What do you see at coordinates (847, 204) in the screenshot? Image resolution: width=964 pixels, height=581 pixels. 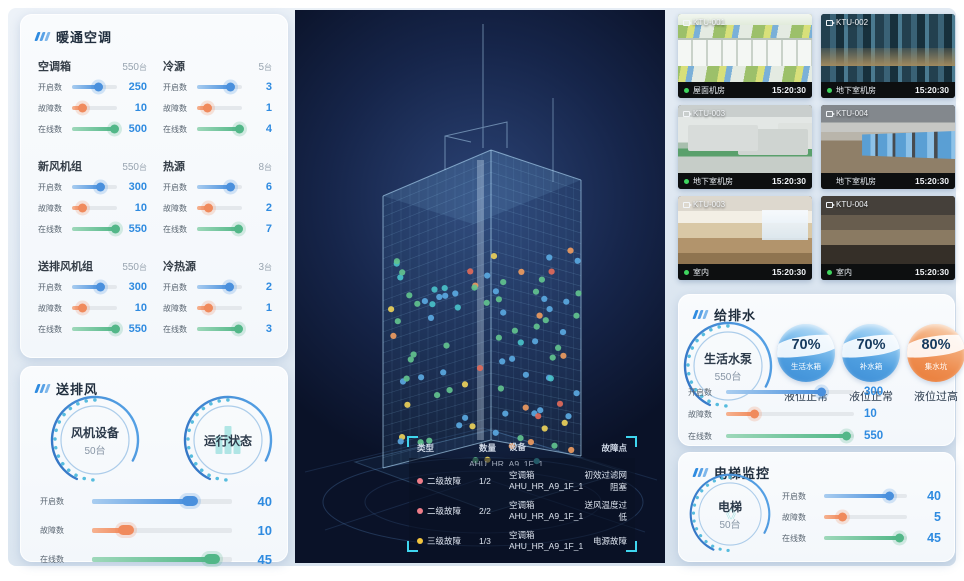 I see `camera-id: KTU-004` at bounding box center [847, 204].